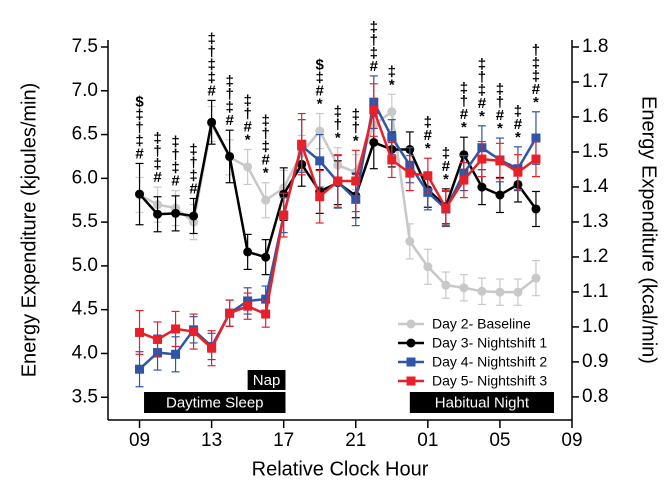 The image size is (667, 490). Describe the element at coordinates (139, 440) in the screenshot. I see `x-tick-label: 09` at that location.